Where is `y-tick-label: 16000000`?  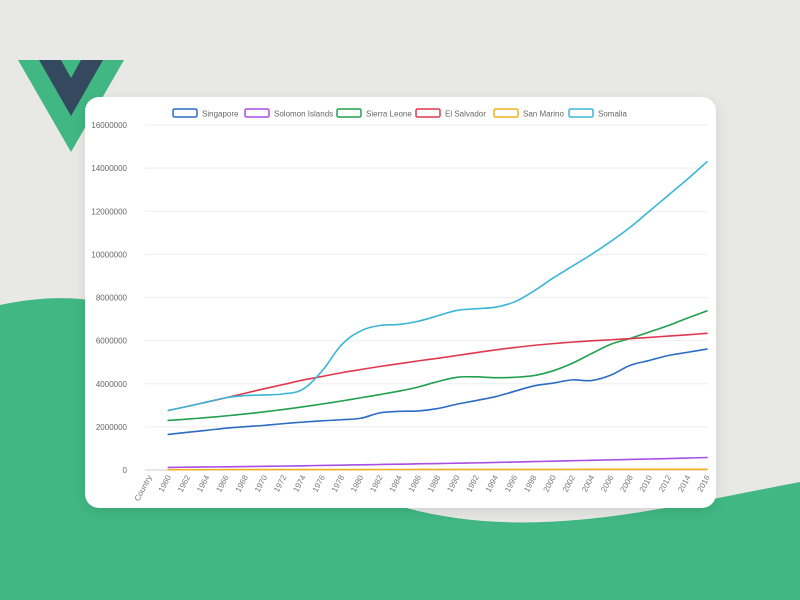
y-tick-label: 16000000 is located at coordinates (109, 125).